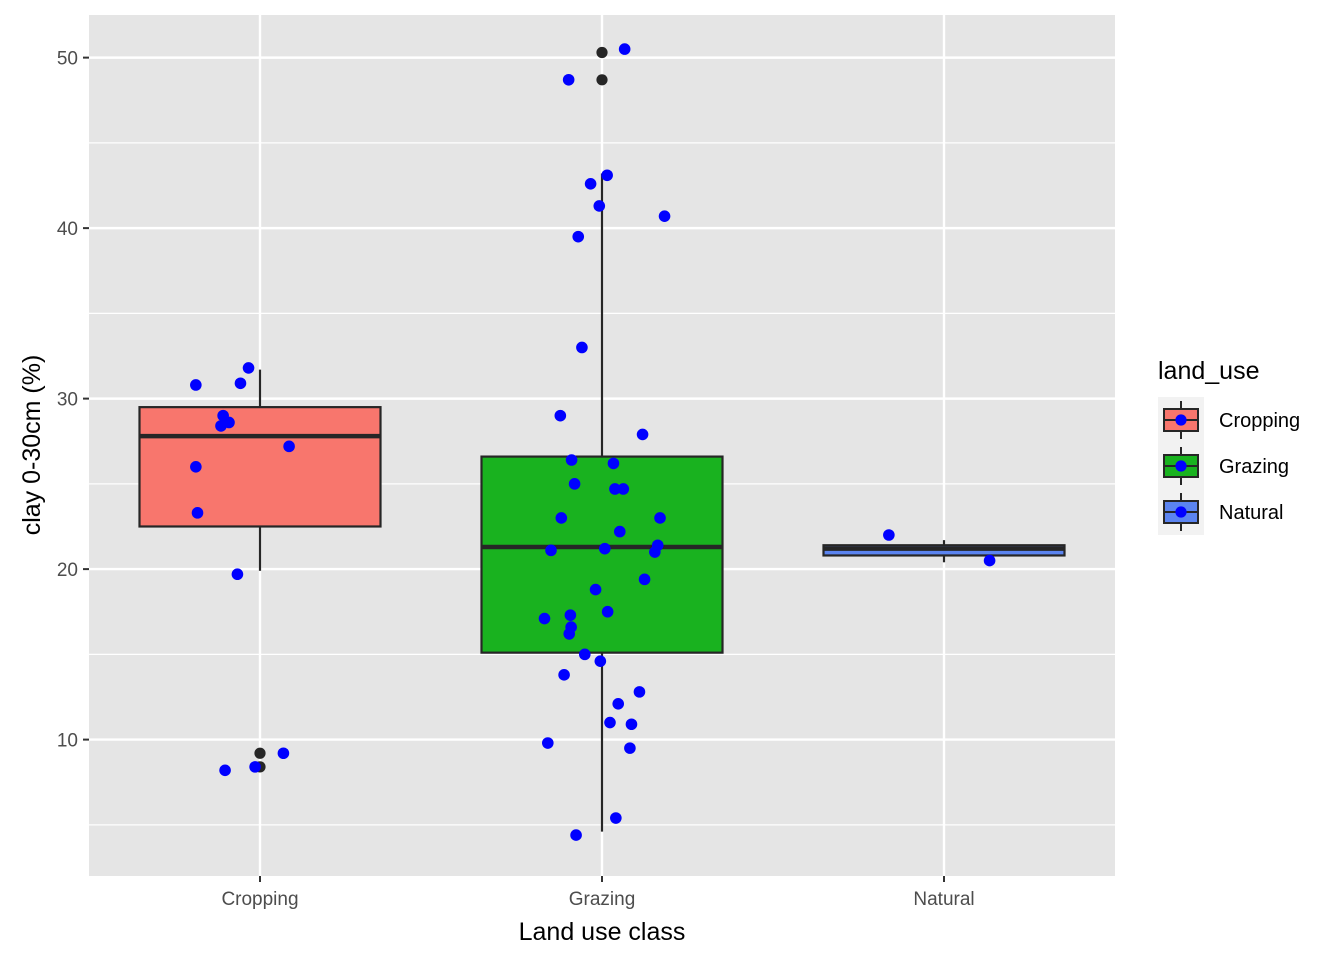 The height and width of the screenshot is (960, 1344). Describe the element at coordinates (1251, 513) in the screenshot. I see `legend-label: Natural` at that location.